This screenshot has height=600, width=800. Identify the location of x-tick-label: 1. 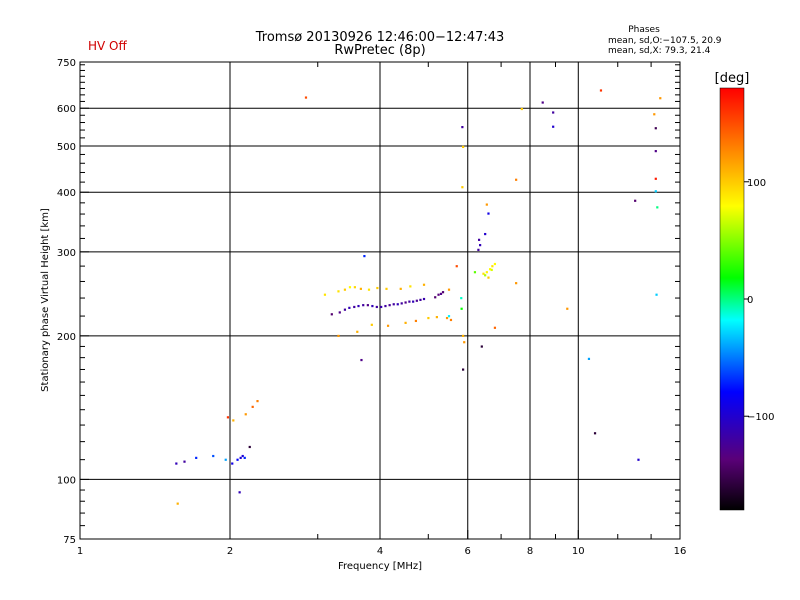
(80, 551).